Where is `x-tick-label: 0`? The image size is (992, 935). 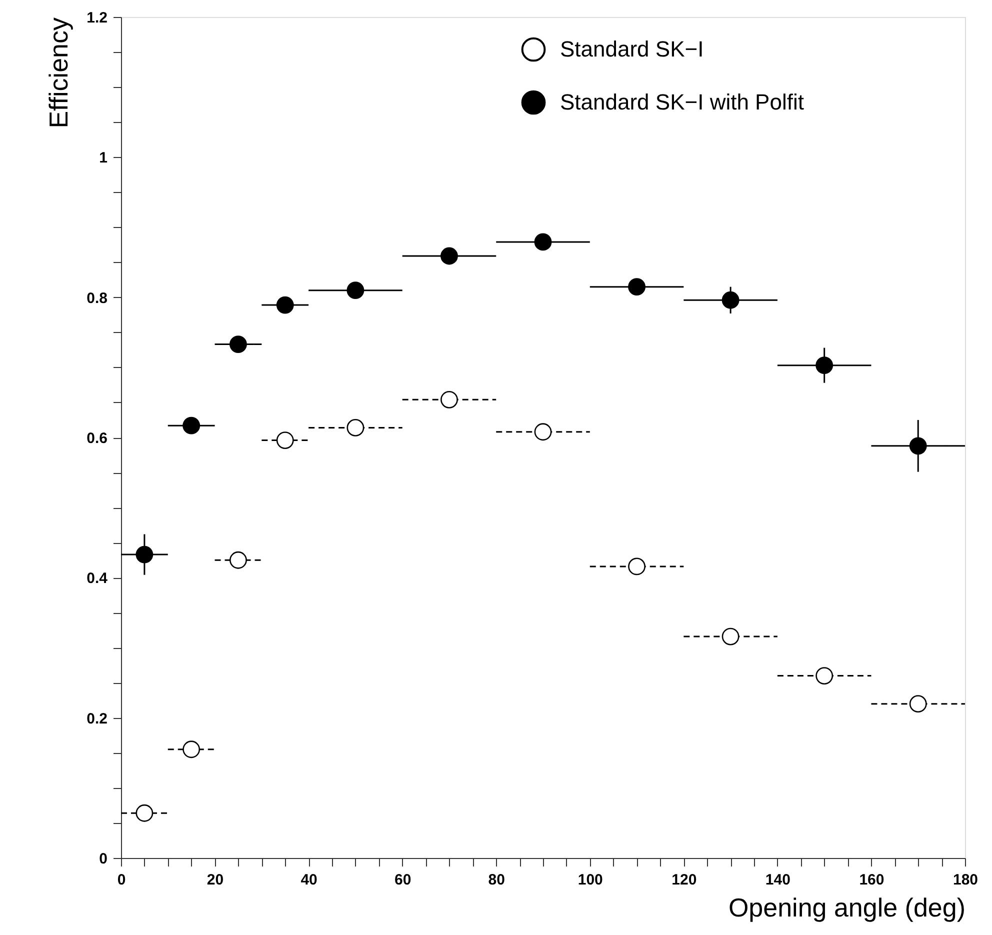 x-tick-label: 0 is located at coordinates (121, 880).